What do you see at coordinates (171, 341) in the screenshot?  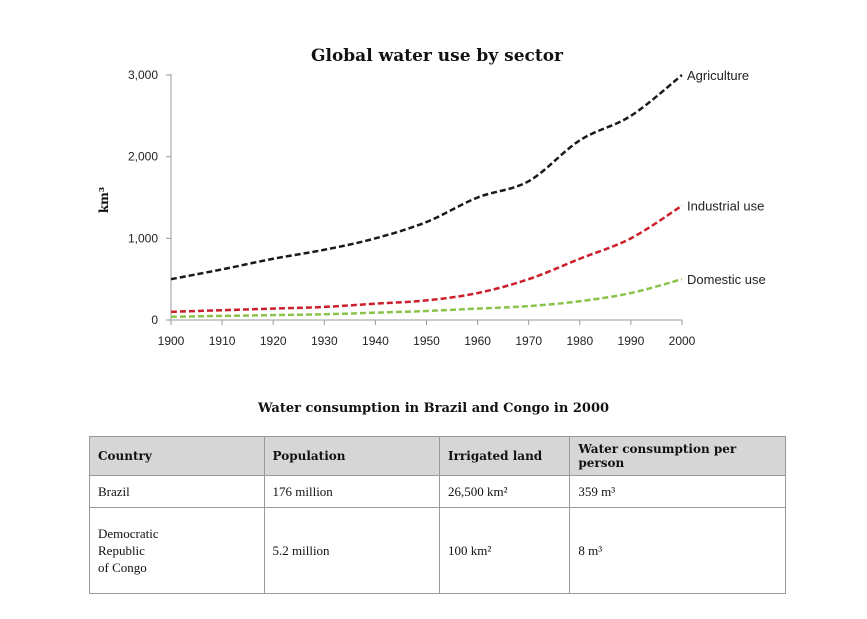 I see `x-tick-label: 1900` at bounding box center [171, 341].